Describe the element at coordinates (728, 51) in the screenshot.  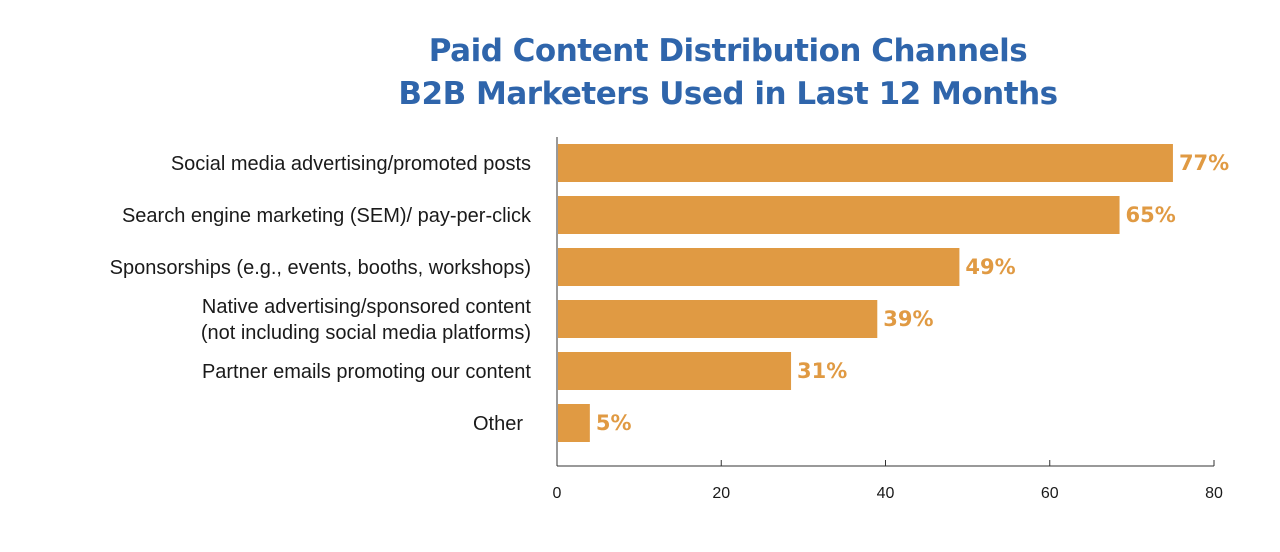
I see `chart-title-line-1: Paid Content Distribution Channels` at that location.